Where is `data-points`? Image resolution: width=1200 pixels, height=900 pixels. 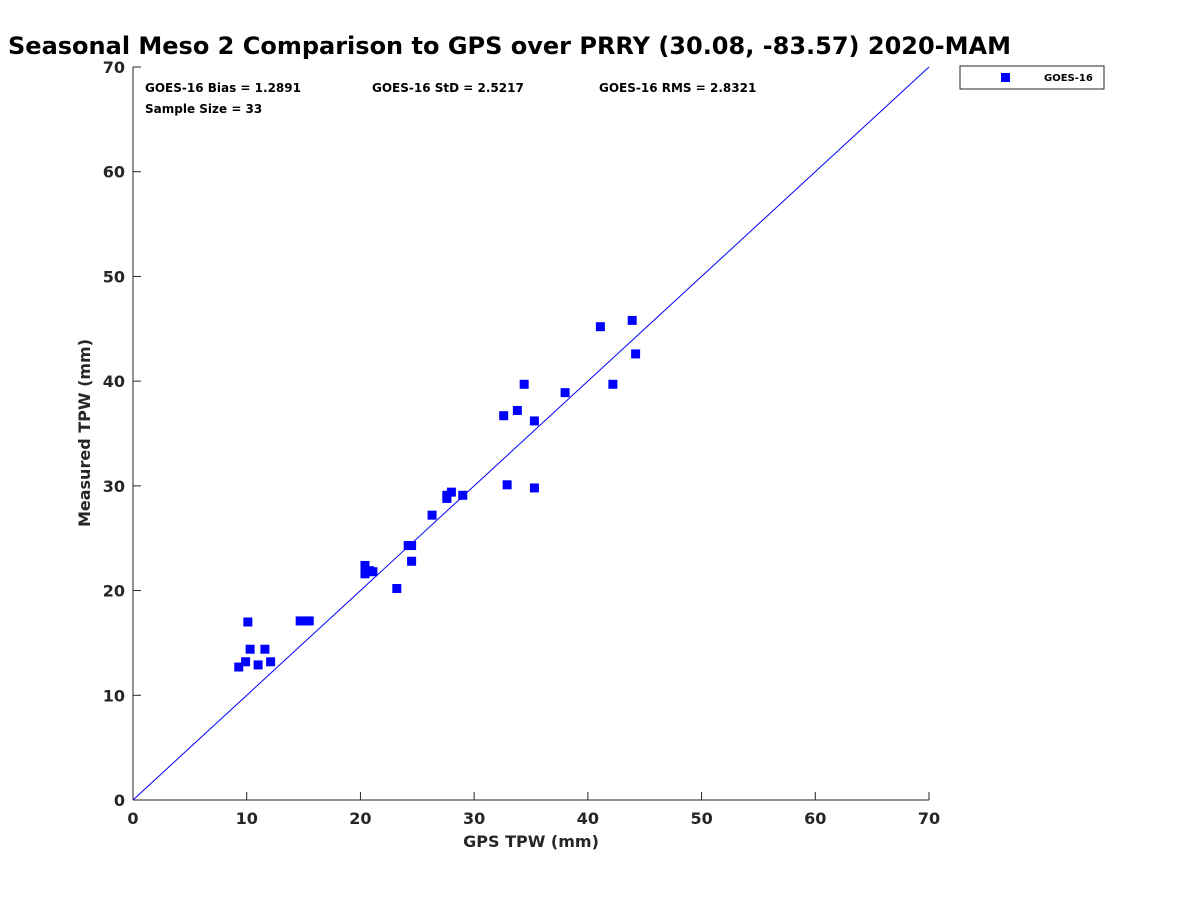
data-points is located at coordinates (437, 493).